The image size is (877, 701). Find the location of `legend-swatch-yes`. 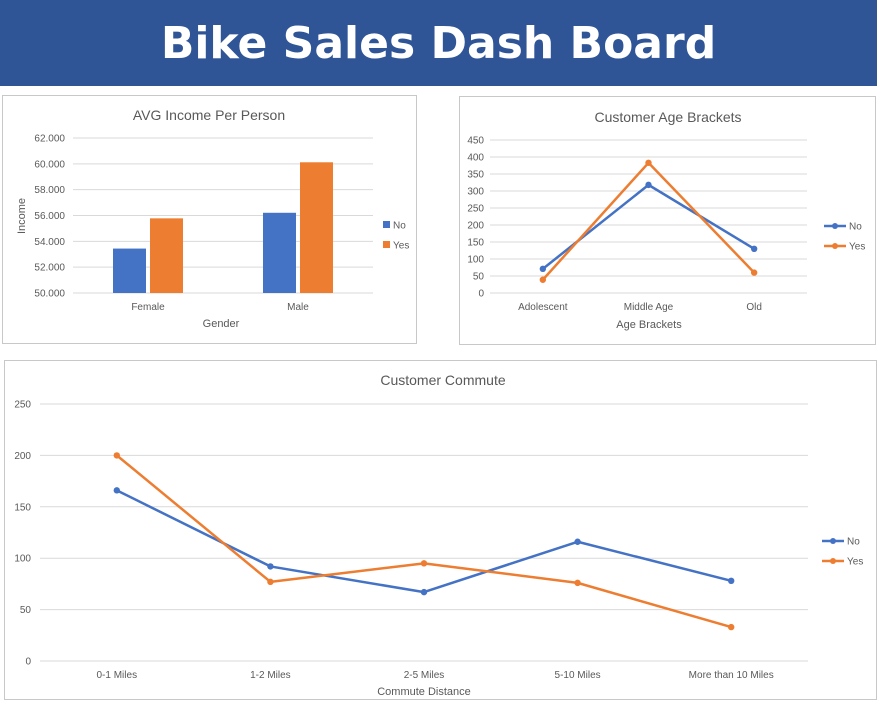

legend-swatch-yes is located at coordinates (386, 244).